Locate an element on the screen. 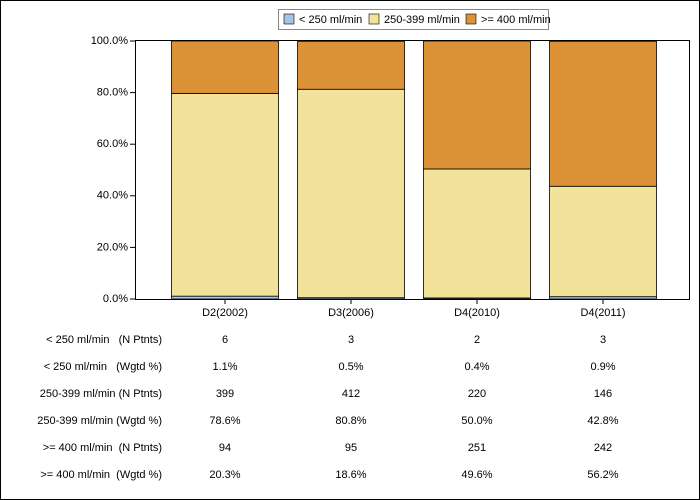  table-cell: 50.0% is located at coordinates (476, 421).